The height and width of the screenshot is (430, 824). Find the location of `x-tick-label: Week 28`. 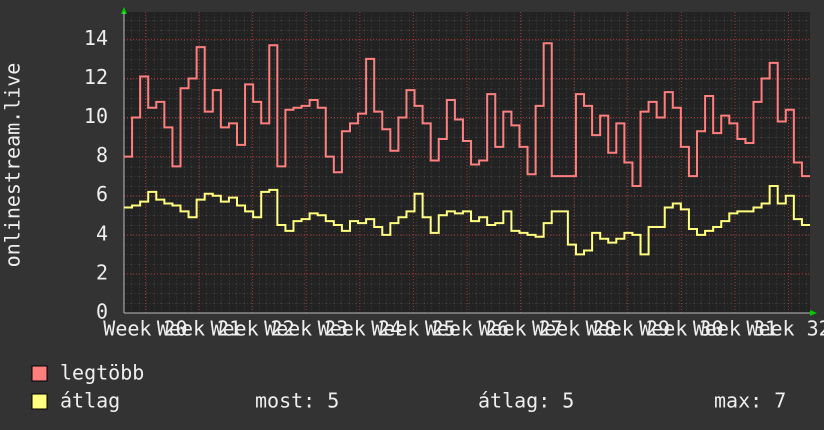

x-tick-label: Week 28 is located at coordinates (574, 329).